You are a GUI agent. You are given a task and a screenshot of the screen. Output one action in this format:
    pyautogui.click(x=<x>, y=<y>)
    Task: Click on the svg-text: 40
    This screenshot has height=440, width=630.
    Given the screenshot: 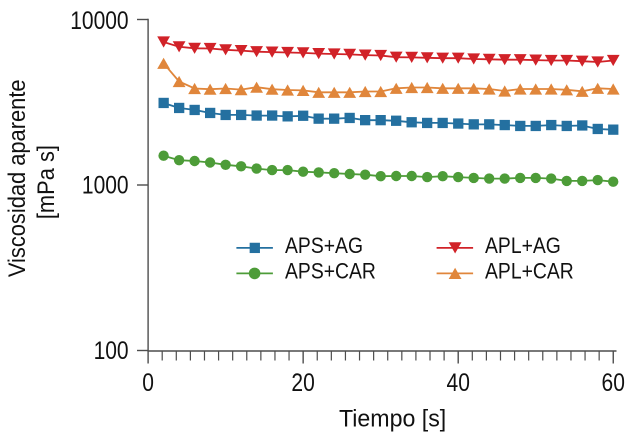 What is the action you would take?
    pyautogui.click(x=458, y=382)
    